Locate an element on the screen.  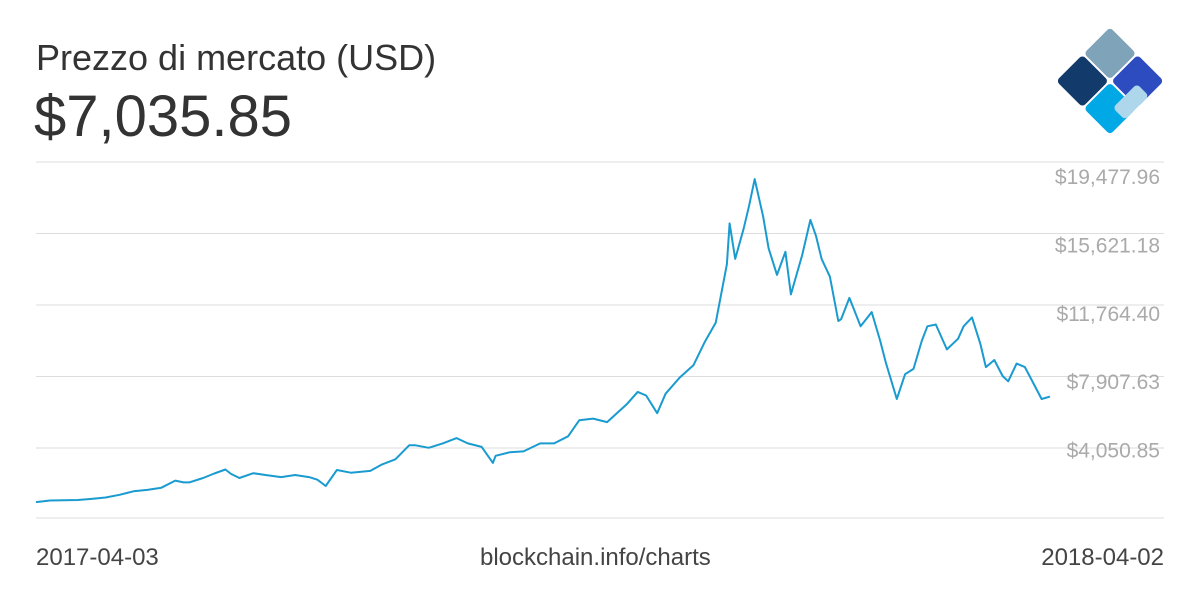
current-price: $7,035.85 is located at coordinates (163, 116).